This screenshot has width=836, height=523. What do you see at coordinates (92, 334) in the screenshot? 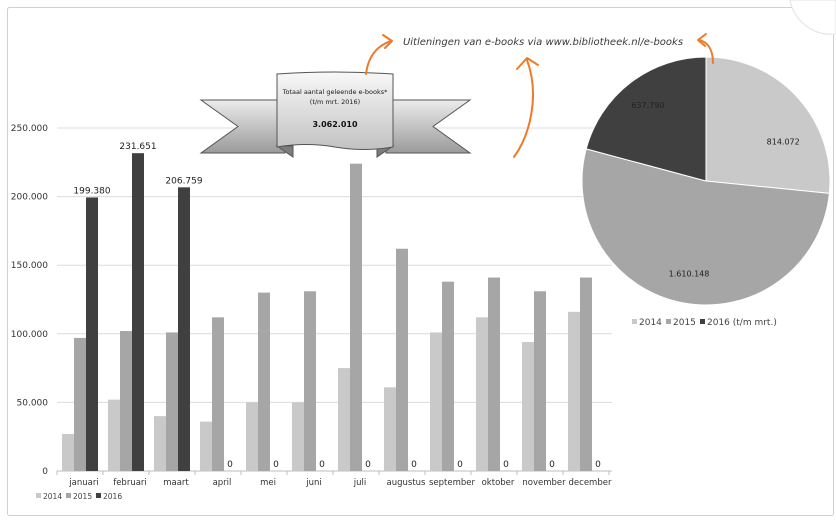
I see `bar-2016-januari` at bounding box center [92, 334].